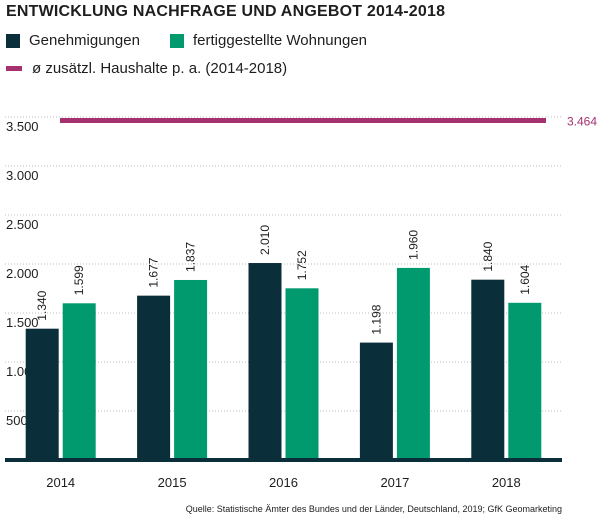 The image size is (600, 520). I want to click on legend-swatch-fertiggestellt, so click(177, 40).